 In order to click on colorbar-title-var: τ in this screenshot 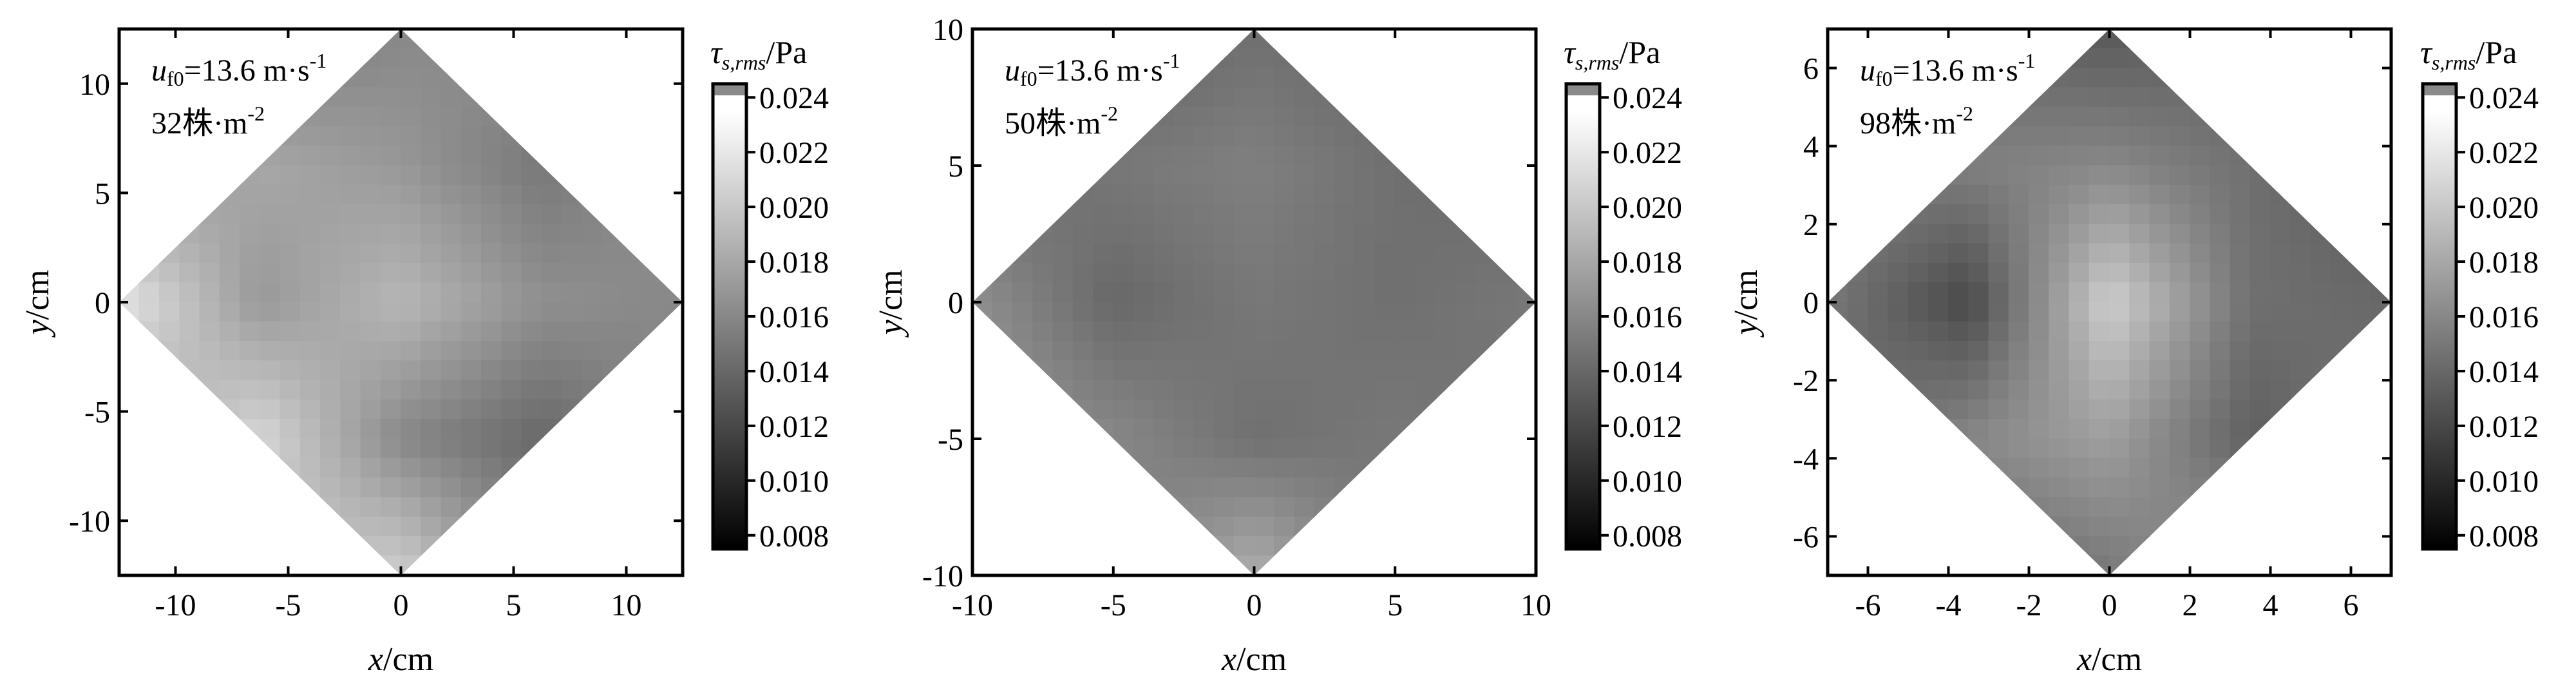, I will do `click(2427, 52)`.